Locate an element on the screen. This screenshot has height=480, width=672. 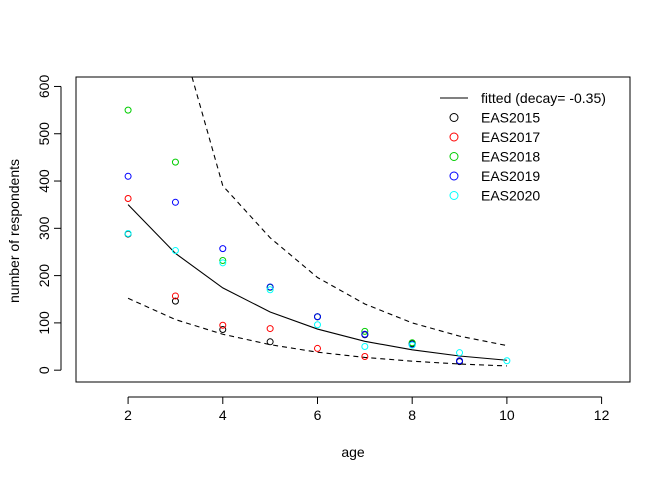
x-tick-label: 10 is located at coordinates (507, 415).